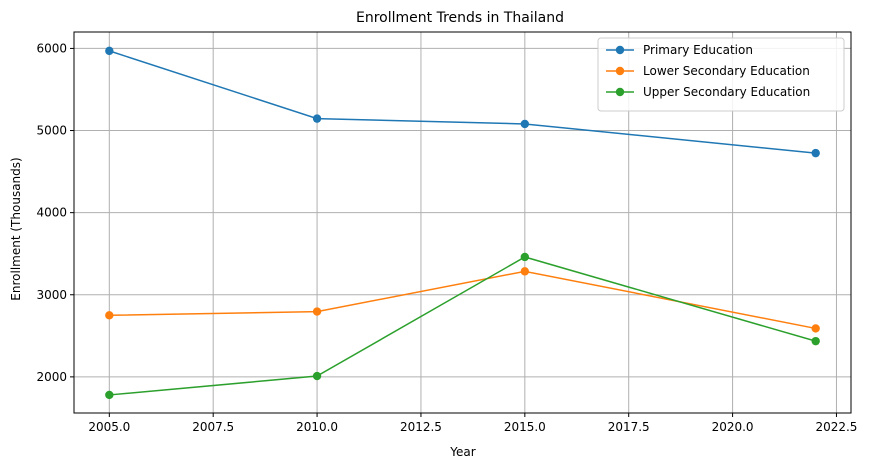 Image resolution: width=869 pixels, height=468 pixels. Describe the element at coordinates (698, 50) in the screenshot. I see `legend-label: Primary Education` at that location.